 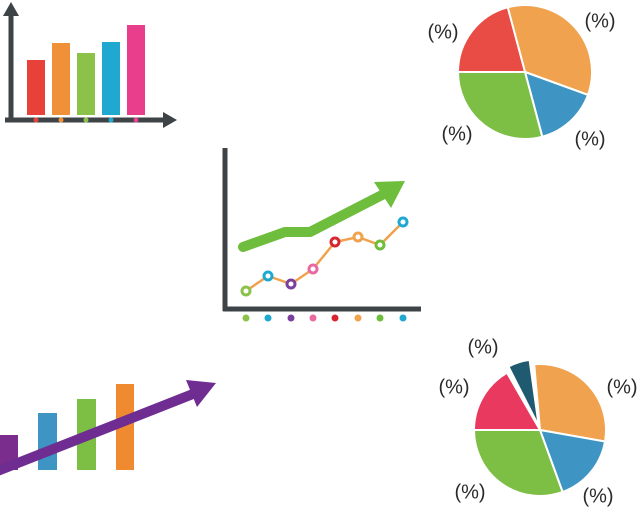 I want to click on trend-arrow, so click(x=312, y=221).